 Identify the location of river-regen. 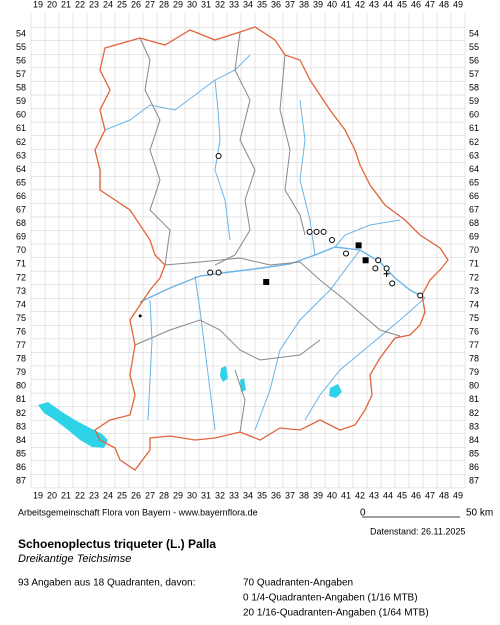
(367, 233).